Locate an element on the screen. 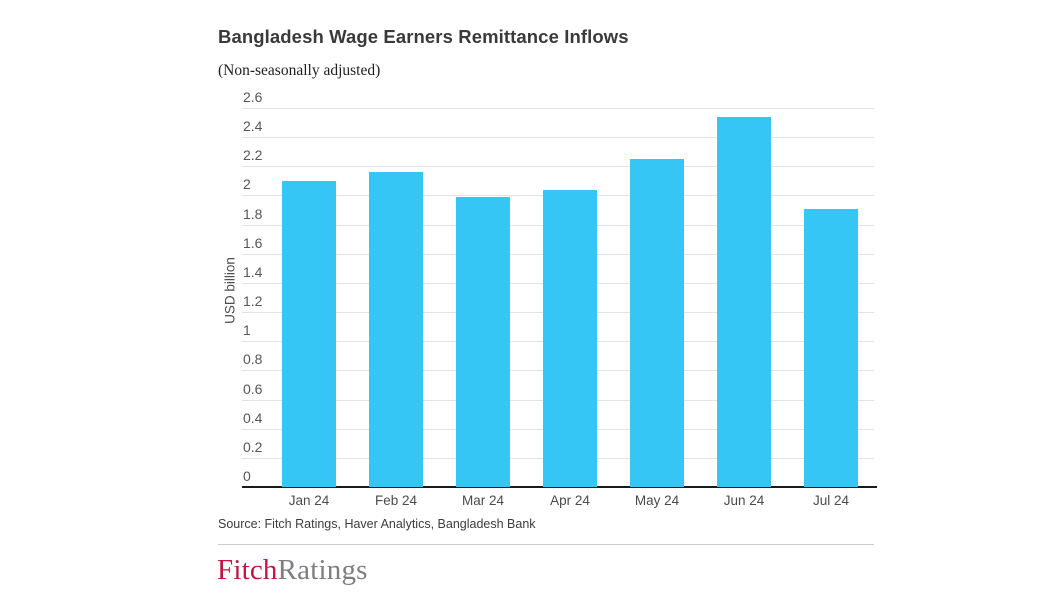 The height and width of the screenshot is (596, 1058). x-tick-label: May 24 is located at coordinates (657, 500).